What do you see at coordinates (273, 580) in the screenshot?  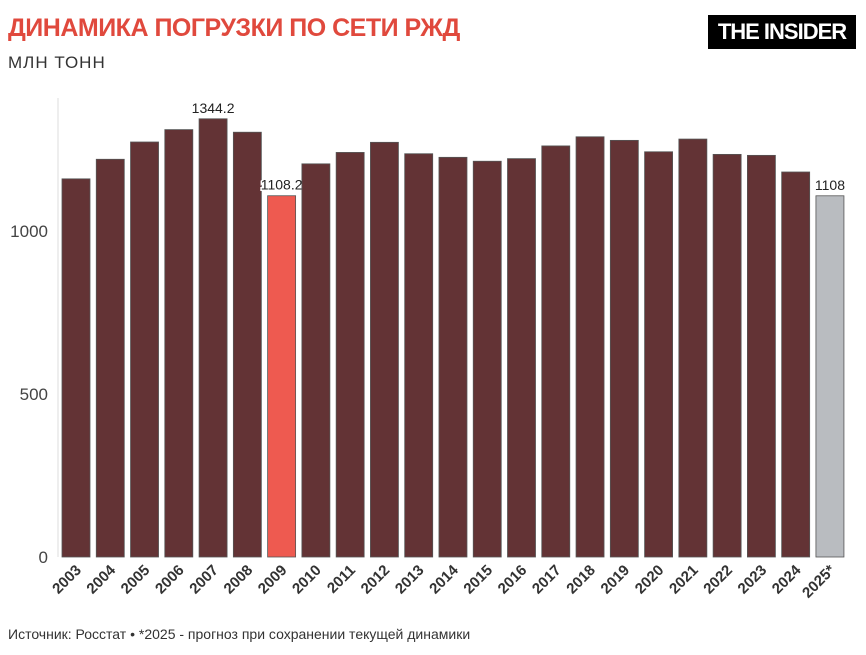 I see `x-tick-label: 2009` at bounding box center [273, 580].